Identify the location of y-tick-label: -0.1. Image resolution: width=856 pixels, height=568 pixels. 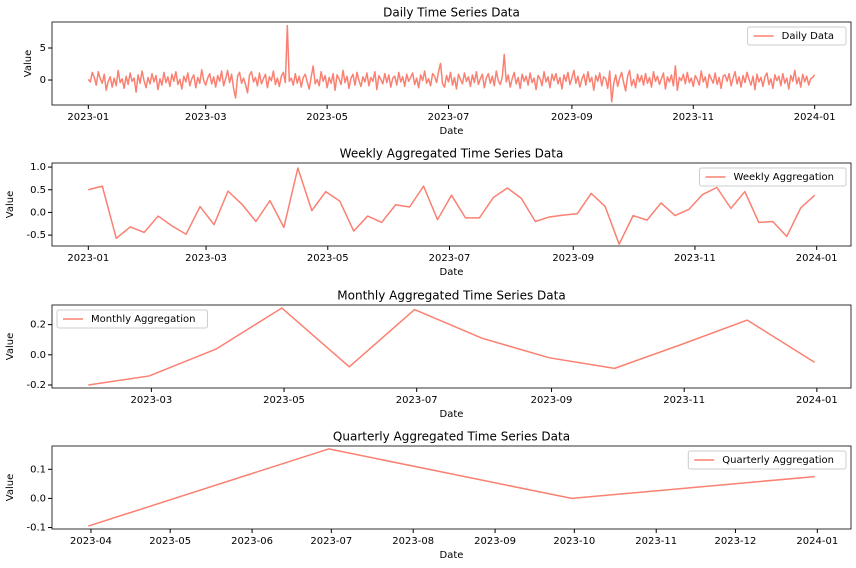
(36, 528).